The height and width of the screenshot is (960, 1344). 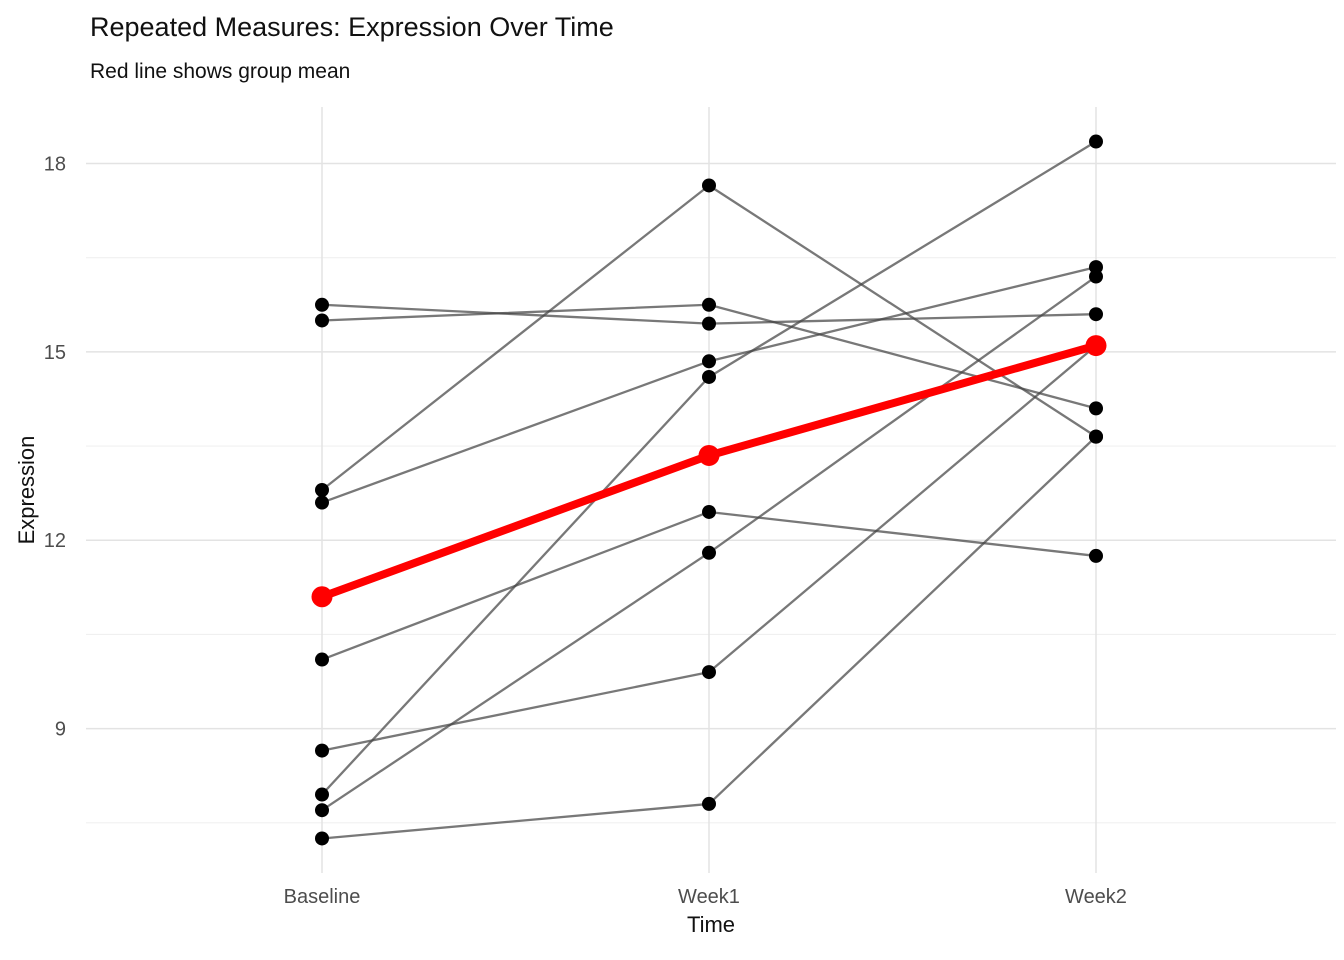 What do you see at coordinates (1096, 408) in the screenshot?
I see `data-point-subject-2-week2` at bounding box center [1096, 408].